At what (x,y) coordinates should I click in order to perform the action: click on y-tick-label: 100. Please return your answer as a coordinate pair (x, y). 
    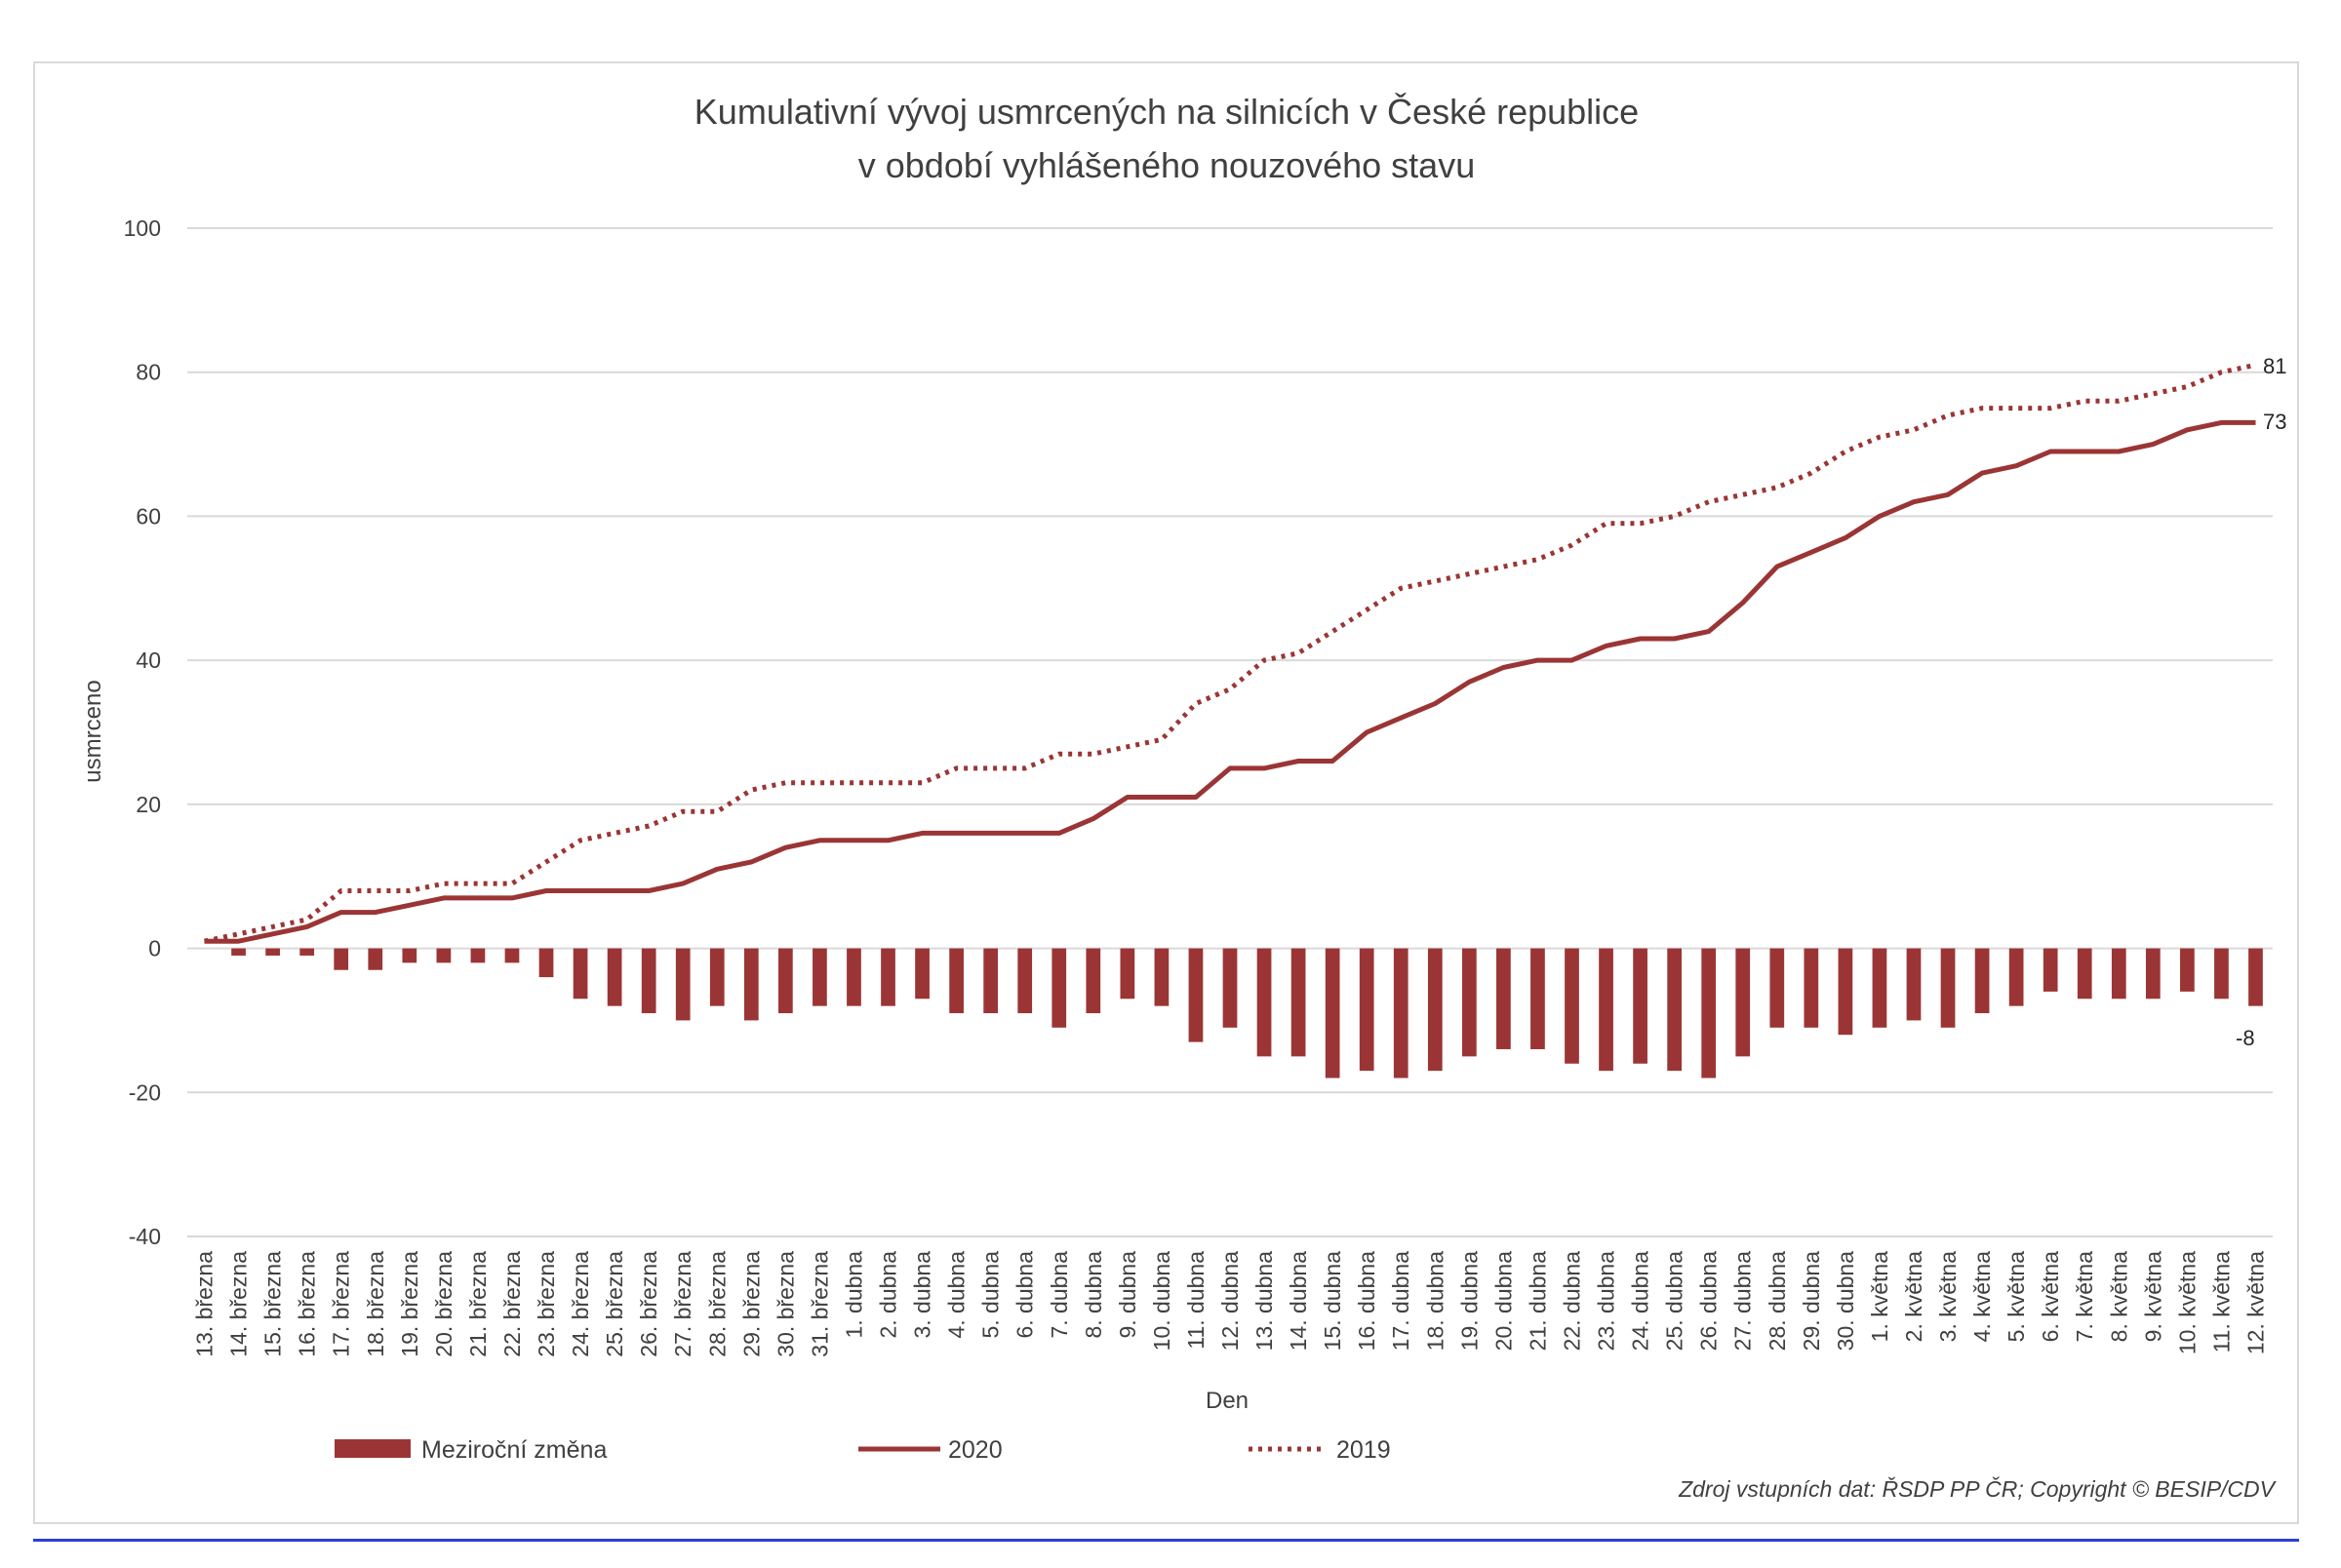
    Looking at the image, I should click on (142, 228).